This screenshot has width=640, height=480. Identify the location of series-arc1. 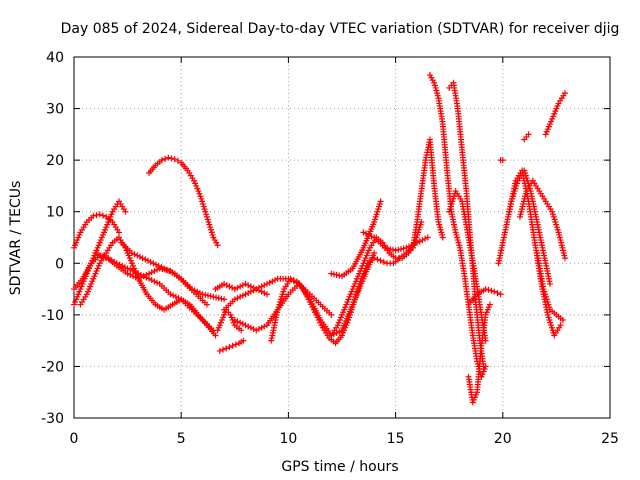
(97, 231).